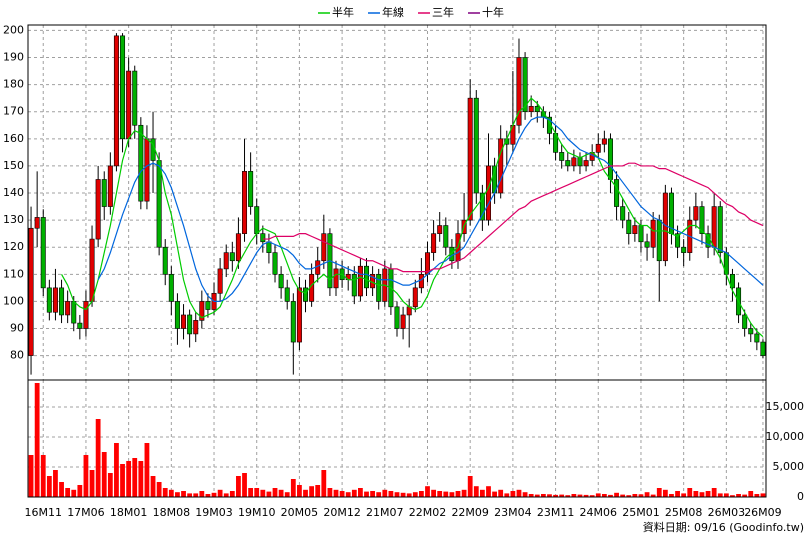 Image resolution: width=808 pixels, height=540 pixels. What do you see at coordinates (13, 246) in the screenshot?
I see `y-tick-label: 120` at bounding box center [13, 246].